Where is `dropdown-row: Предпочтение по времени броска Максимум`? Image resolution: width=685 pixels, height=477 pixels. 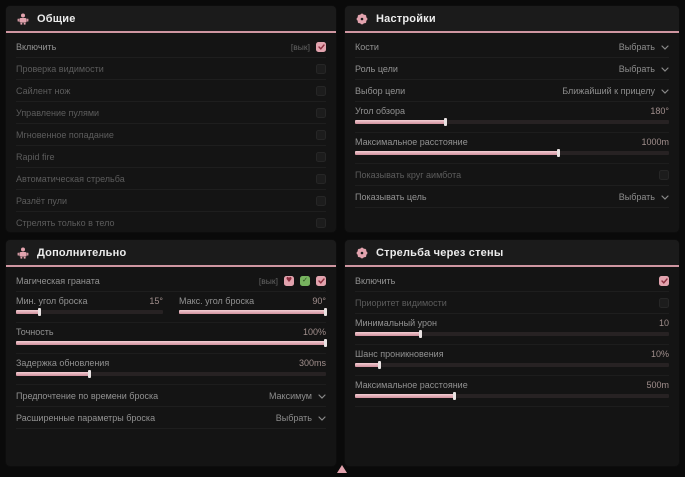 dropdown-row: Предпочтение по времени броска Максимум is located at coordinates (171, 396).